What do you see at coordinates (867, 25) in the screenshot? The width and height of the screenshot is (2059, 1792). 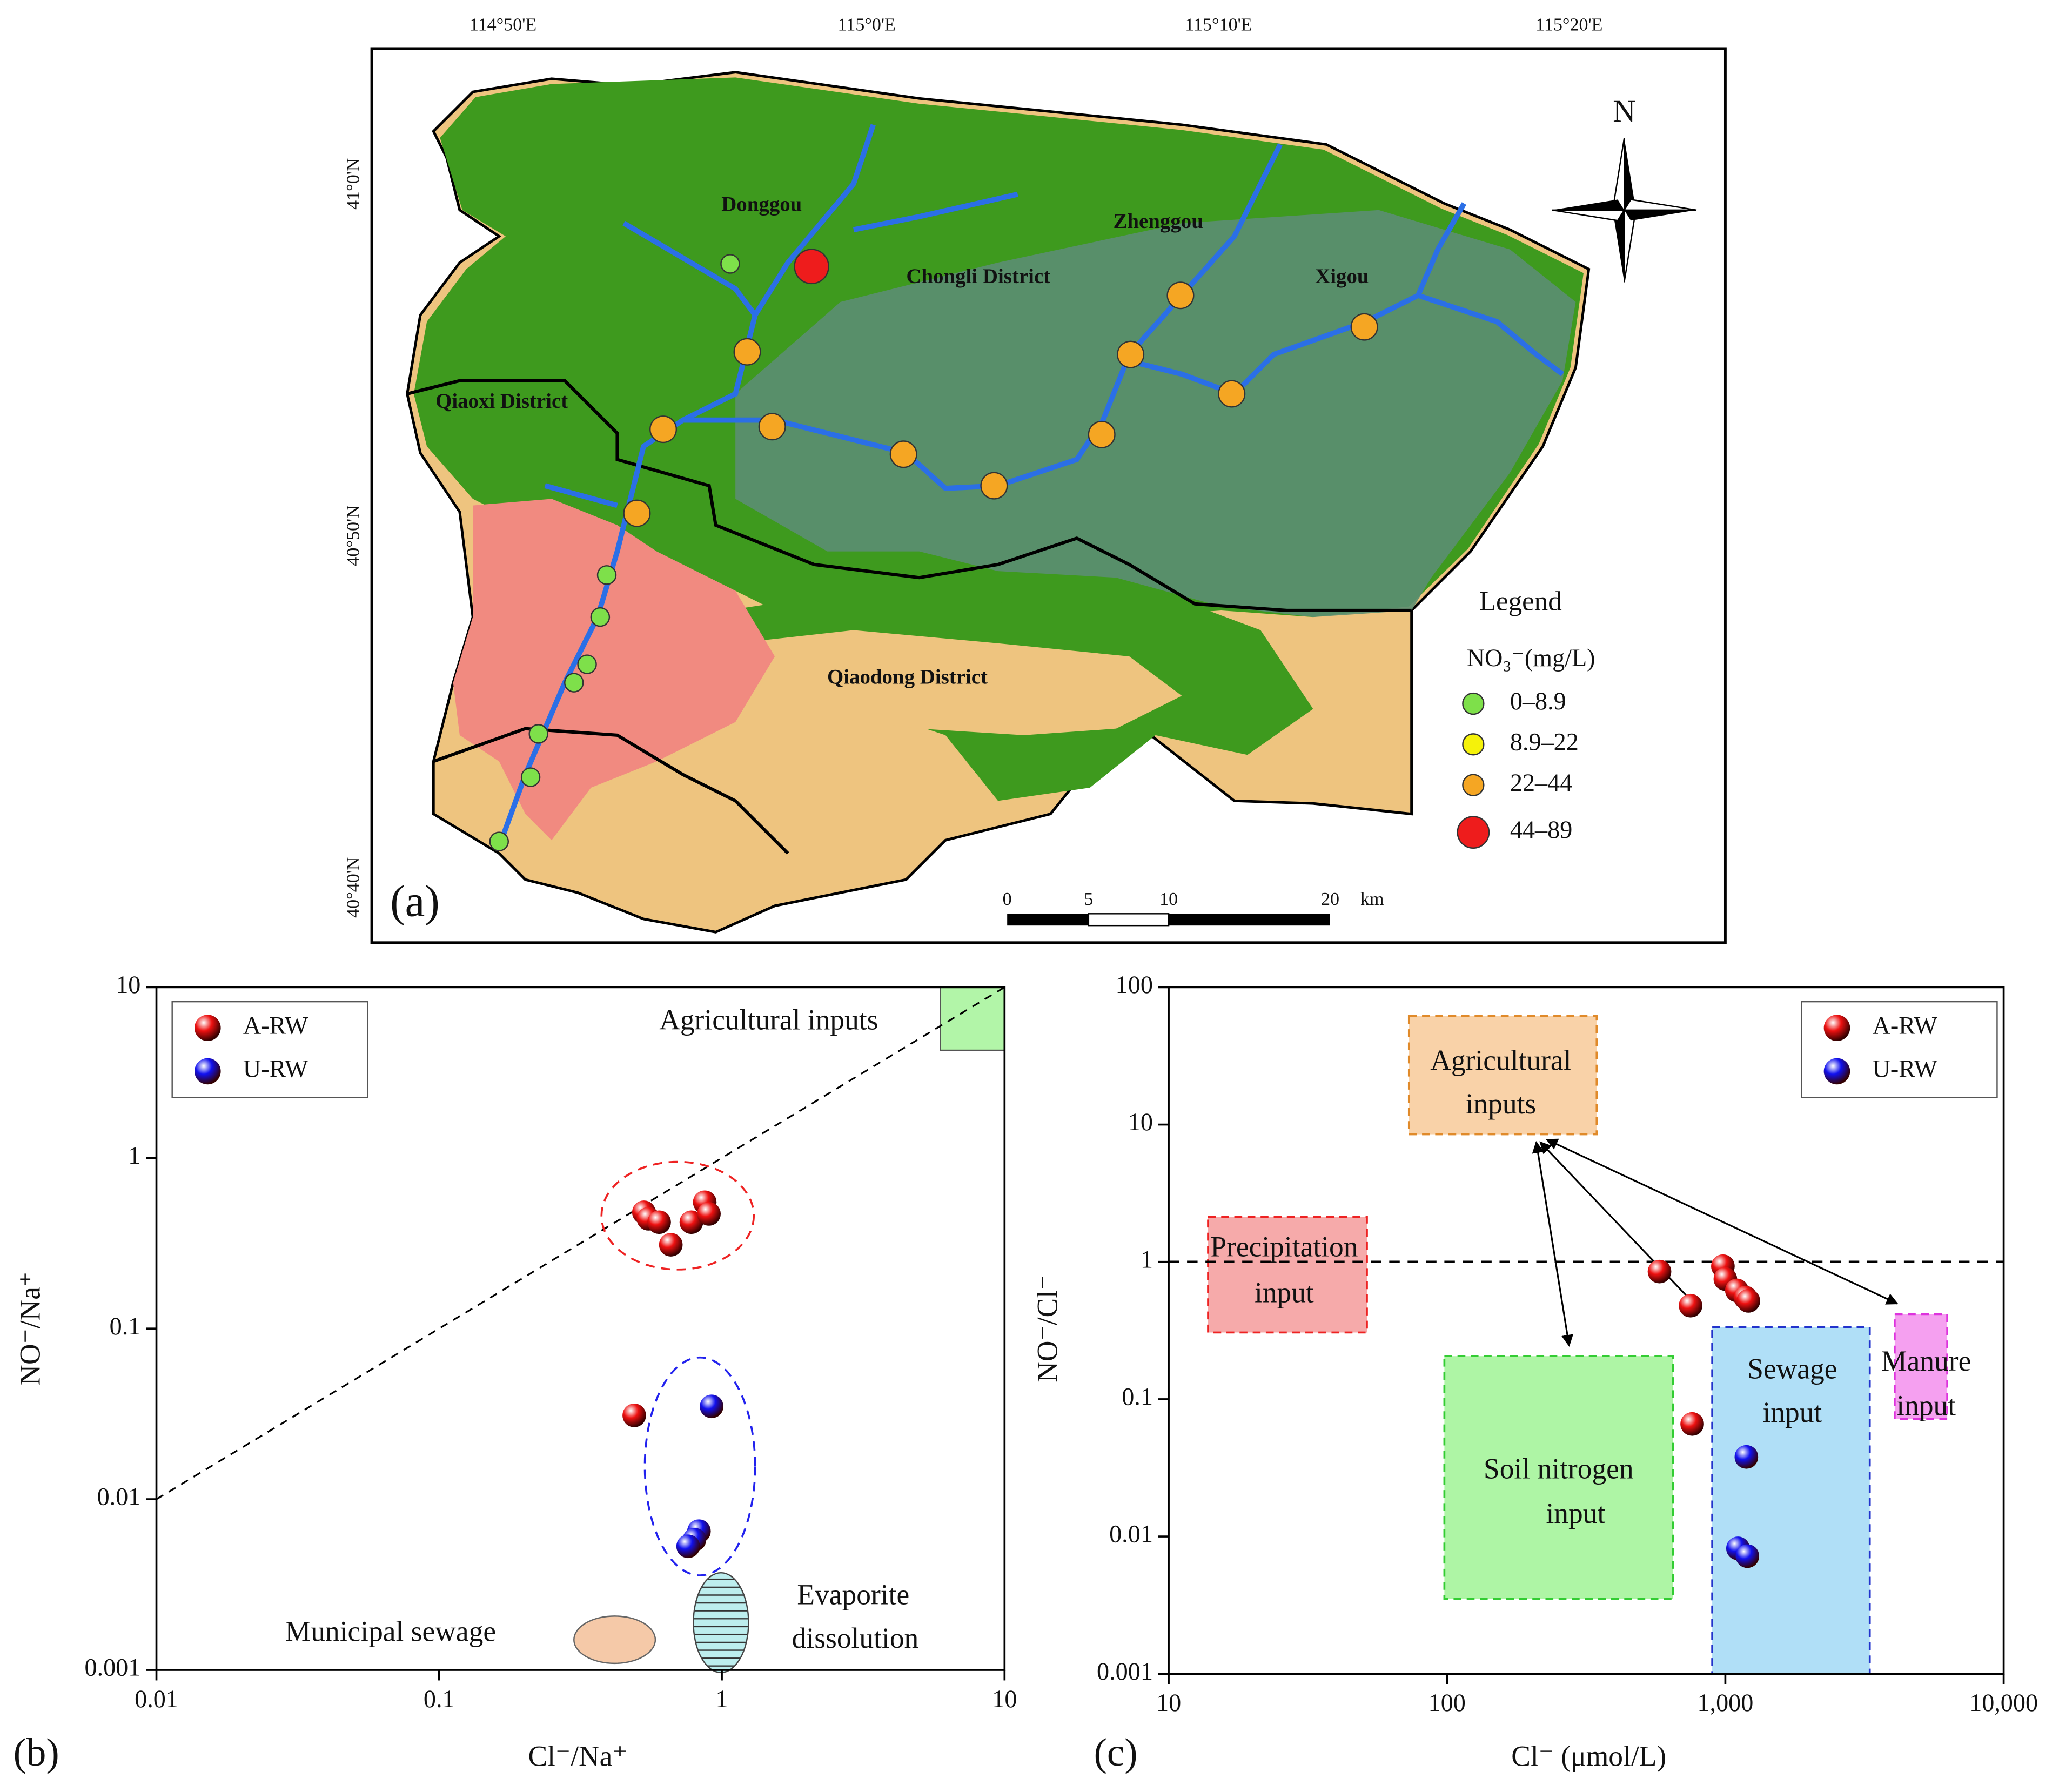 I see `lon-label: 115°0'E` at bounding box center [867, 25].